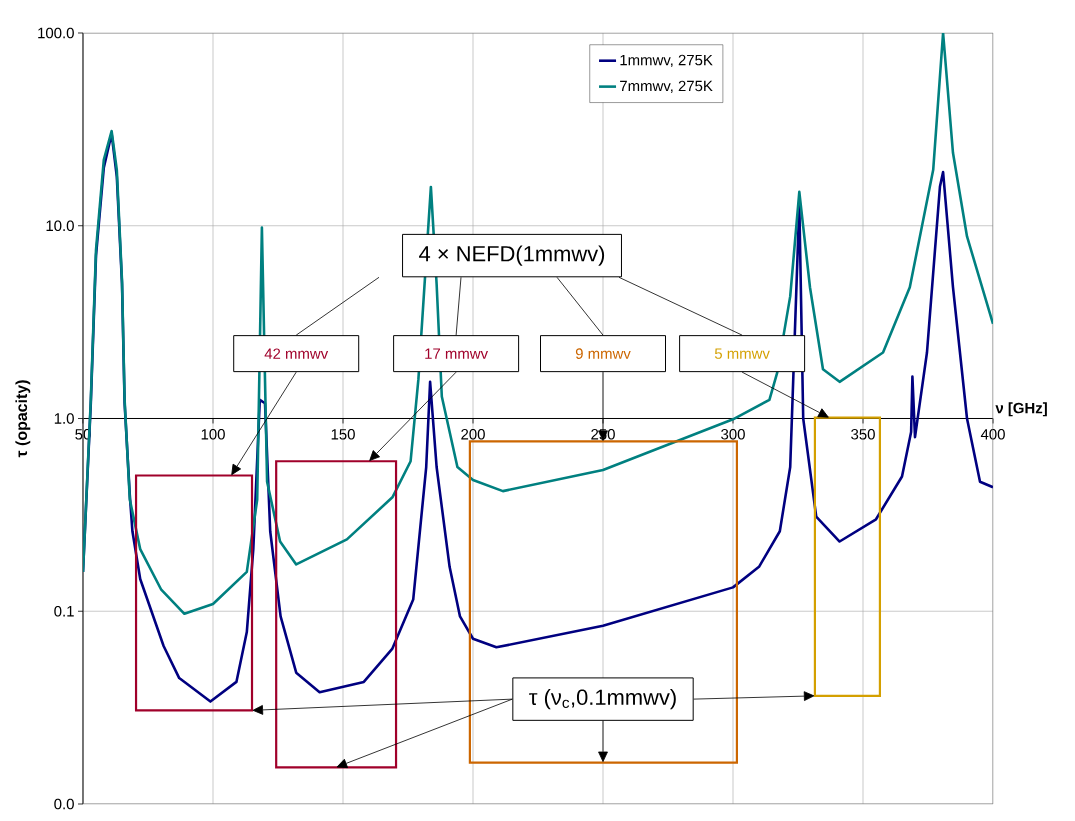 The width and height of the screenshot is (1075, 821). Describe the element at coordinates (296, 353) in the screenshot. I see `annotation: 42 mmwv` at that location.